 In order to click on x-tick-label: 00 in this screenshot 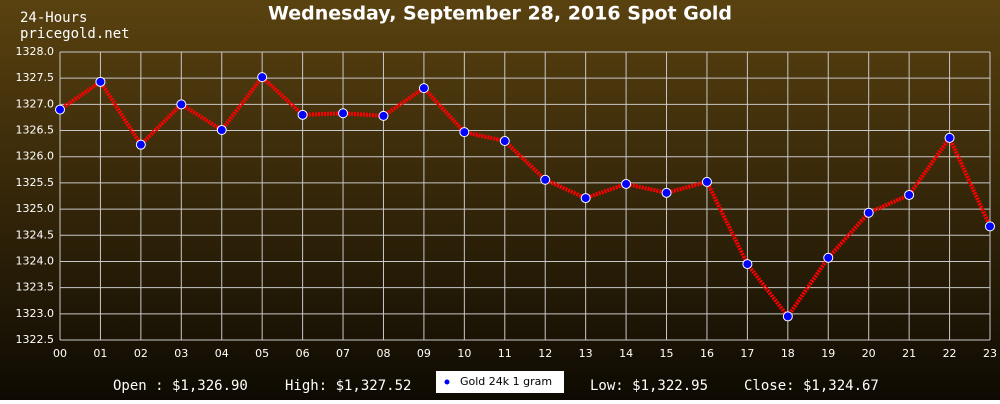, I will do `click(60, 353)`.